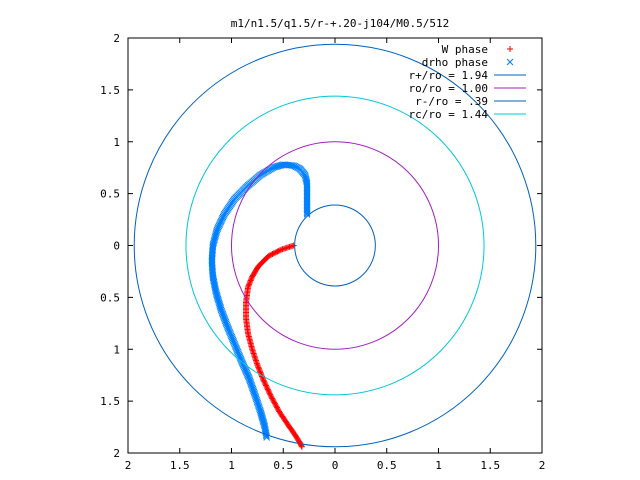  What do you see at coordinates (449, 114) in the screenshot?
I see `legend-label: rc/ro = 1.44` at bounding box center [449, 114].